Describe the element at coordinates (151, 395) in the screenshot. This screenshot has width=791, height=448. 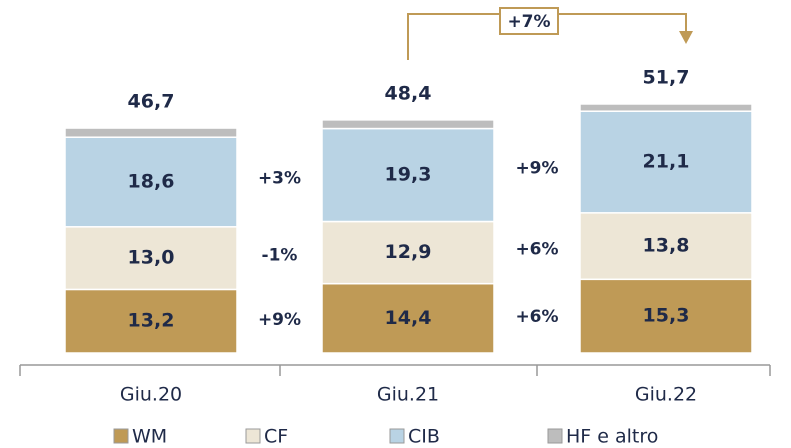
I see `x-tick-label: Giu.20` at that location.